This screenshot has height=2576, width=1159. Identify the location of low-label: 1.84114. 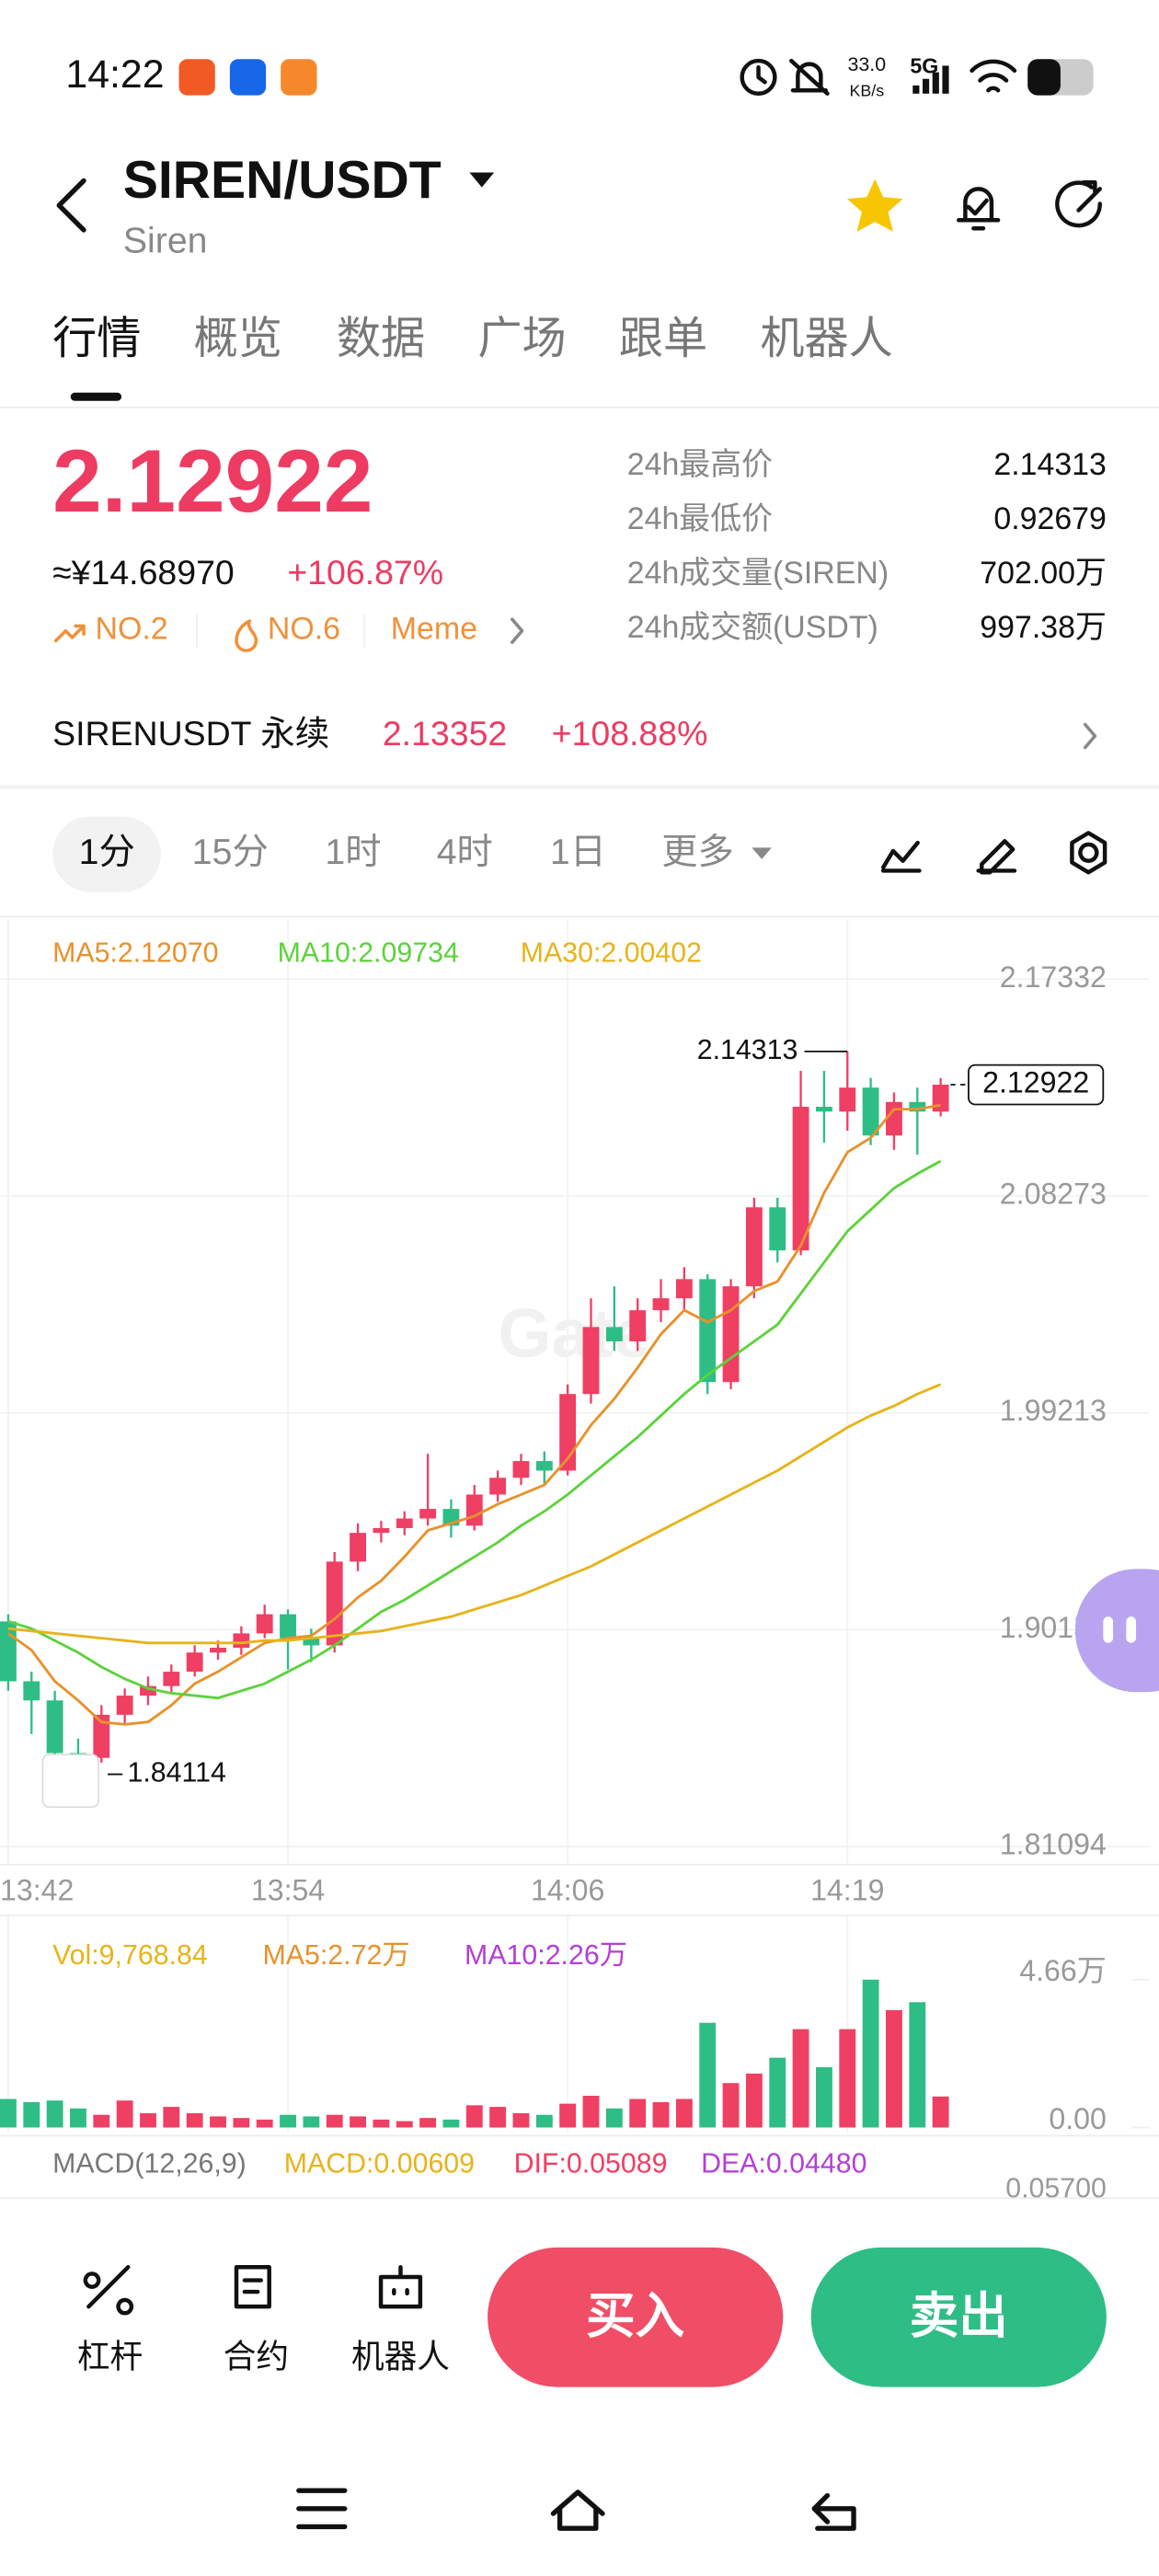
(176, 1773).